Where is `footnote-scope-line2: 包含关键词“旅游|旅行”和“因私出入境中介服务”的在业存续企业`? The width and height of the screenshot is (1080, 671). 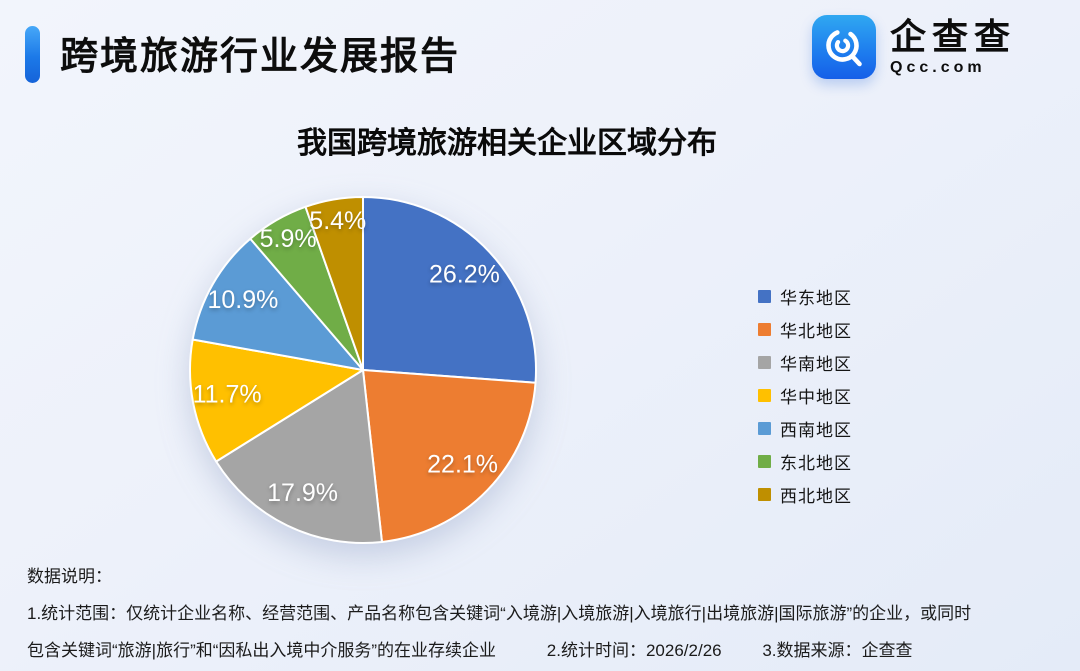
footnote-scope-line2: 包含关键词“旅游|旅行”和“因私出入境中介服务”的在业存续企业 is located at coordinates (262, 650).